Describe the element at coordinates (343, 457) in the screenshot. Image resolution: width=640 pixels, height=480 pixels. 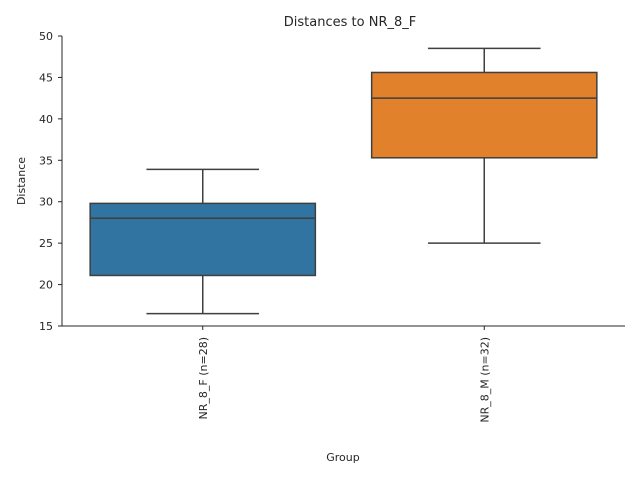
I see `x-axis-label: Group` at that location.